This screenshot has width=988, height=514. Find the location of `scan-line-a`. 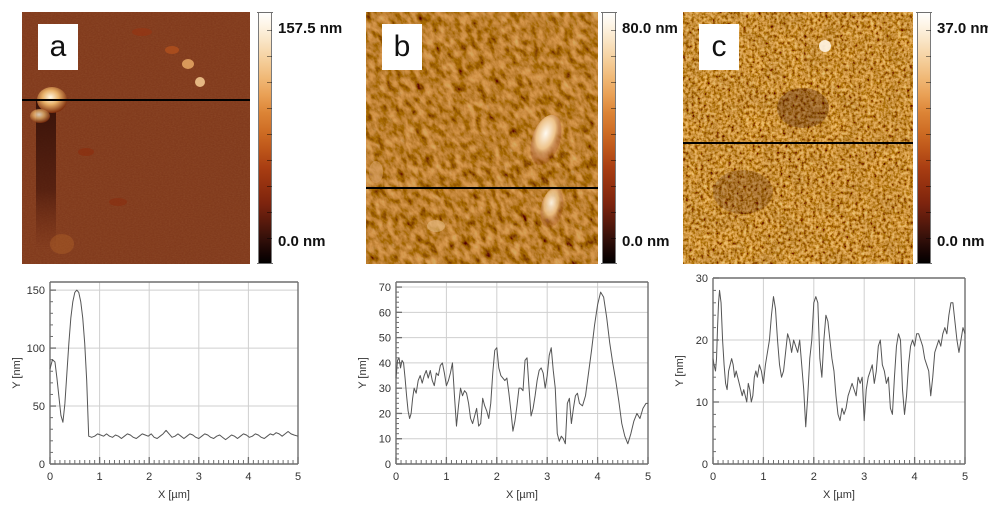

scan-line-a is located at coordinates (136, 100).